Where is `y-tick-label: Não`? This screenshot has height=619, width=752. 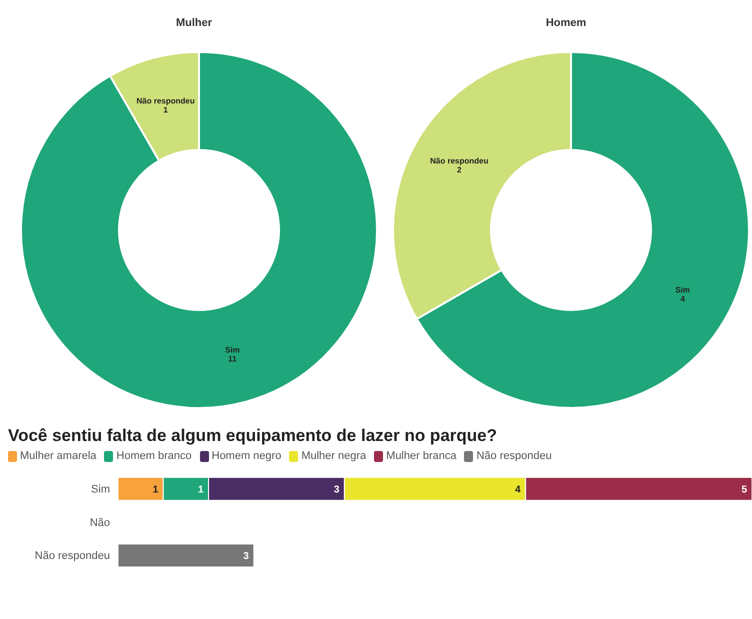
y-tick-label: Não is located at coordinates (100, 522).